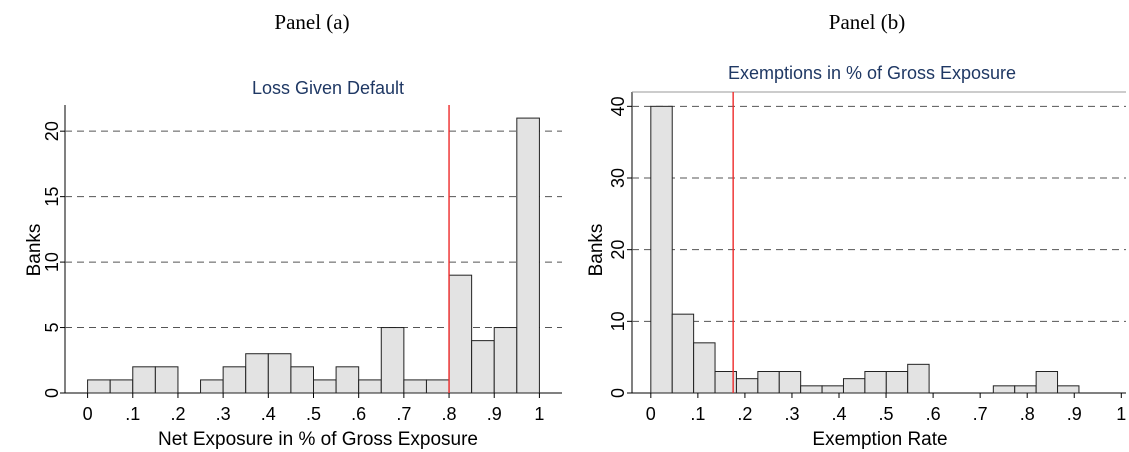 The image size is (1129, 452). What do you see at coordinates (596, 250) in the screenshot?
I see `panel-b-y-axis-label: Banks` at bounding box center [596, 250].